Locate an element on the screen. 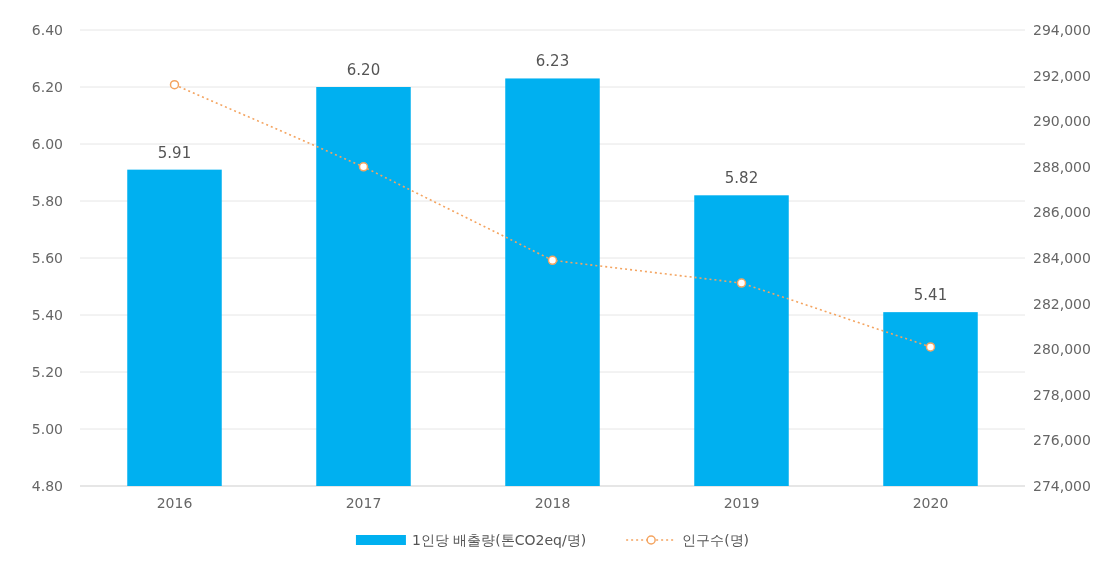 Image resolution: width=1119 pixels, height=562 pixels. x-tick-label: 2018 is located at coordinates (552, 503).